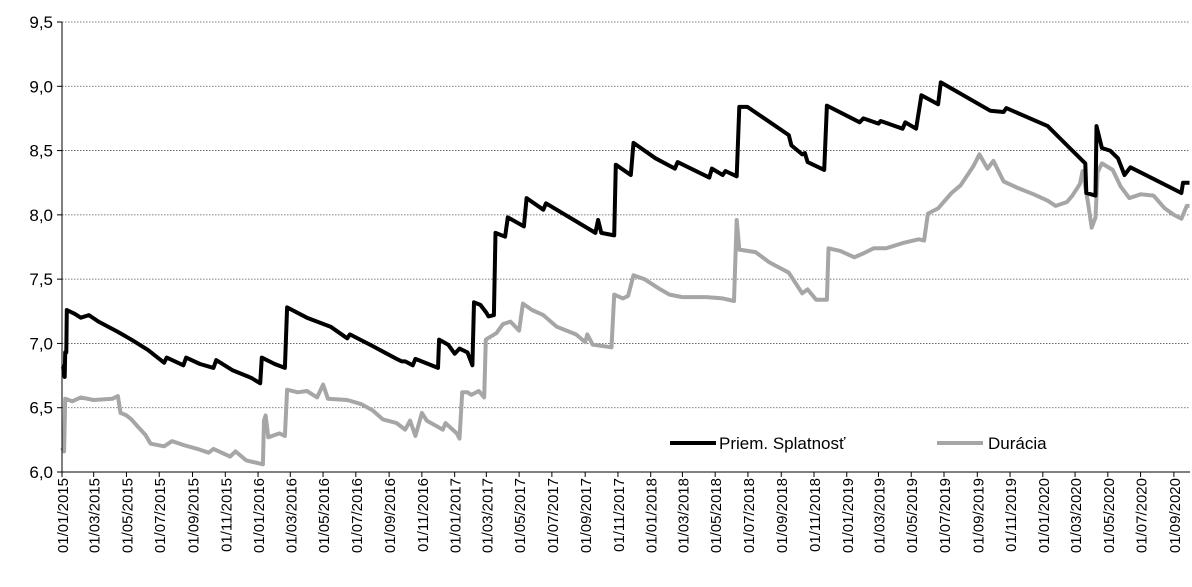 The height and width of the screenshot is (587, 1192). I want to click on x-tick-label: 01/09/2017, so click(586, 515).